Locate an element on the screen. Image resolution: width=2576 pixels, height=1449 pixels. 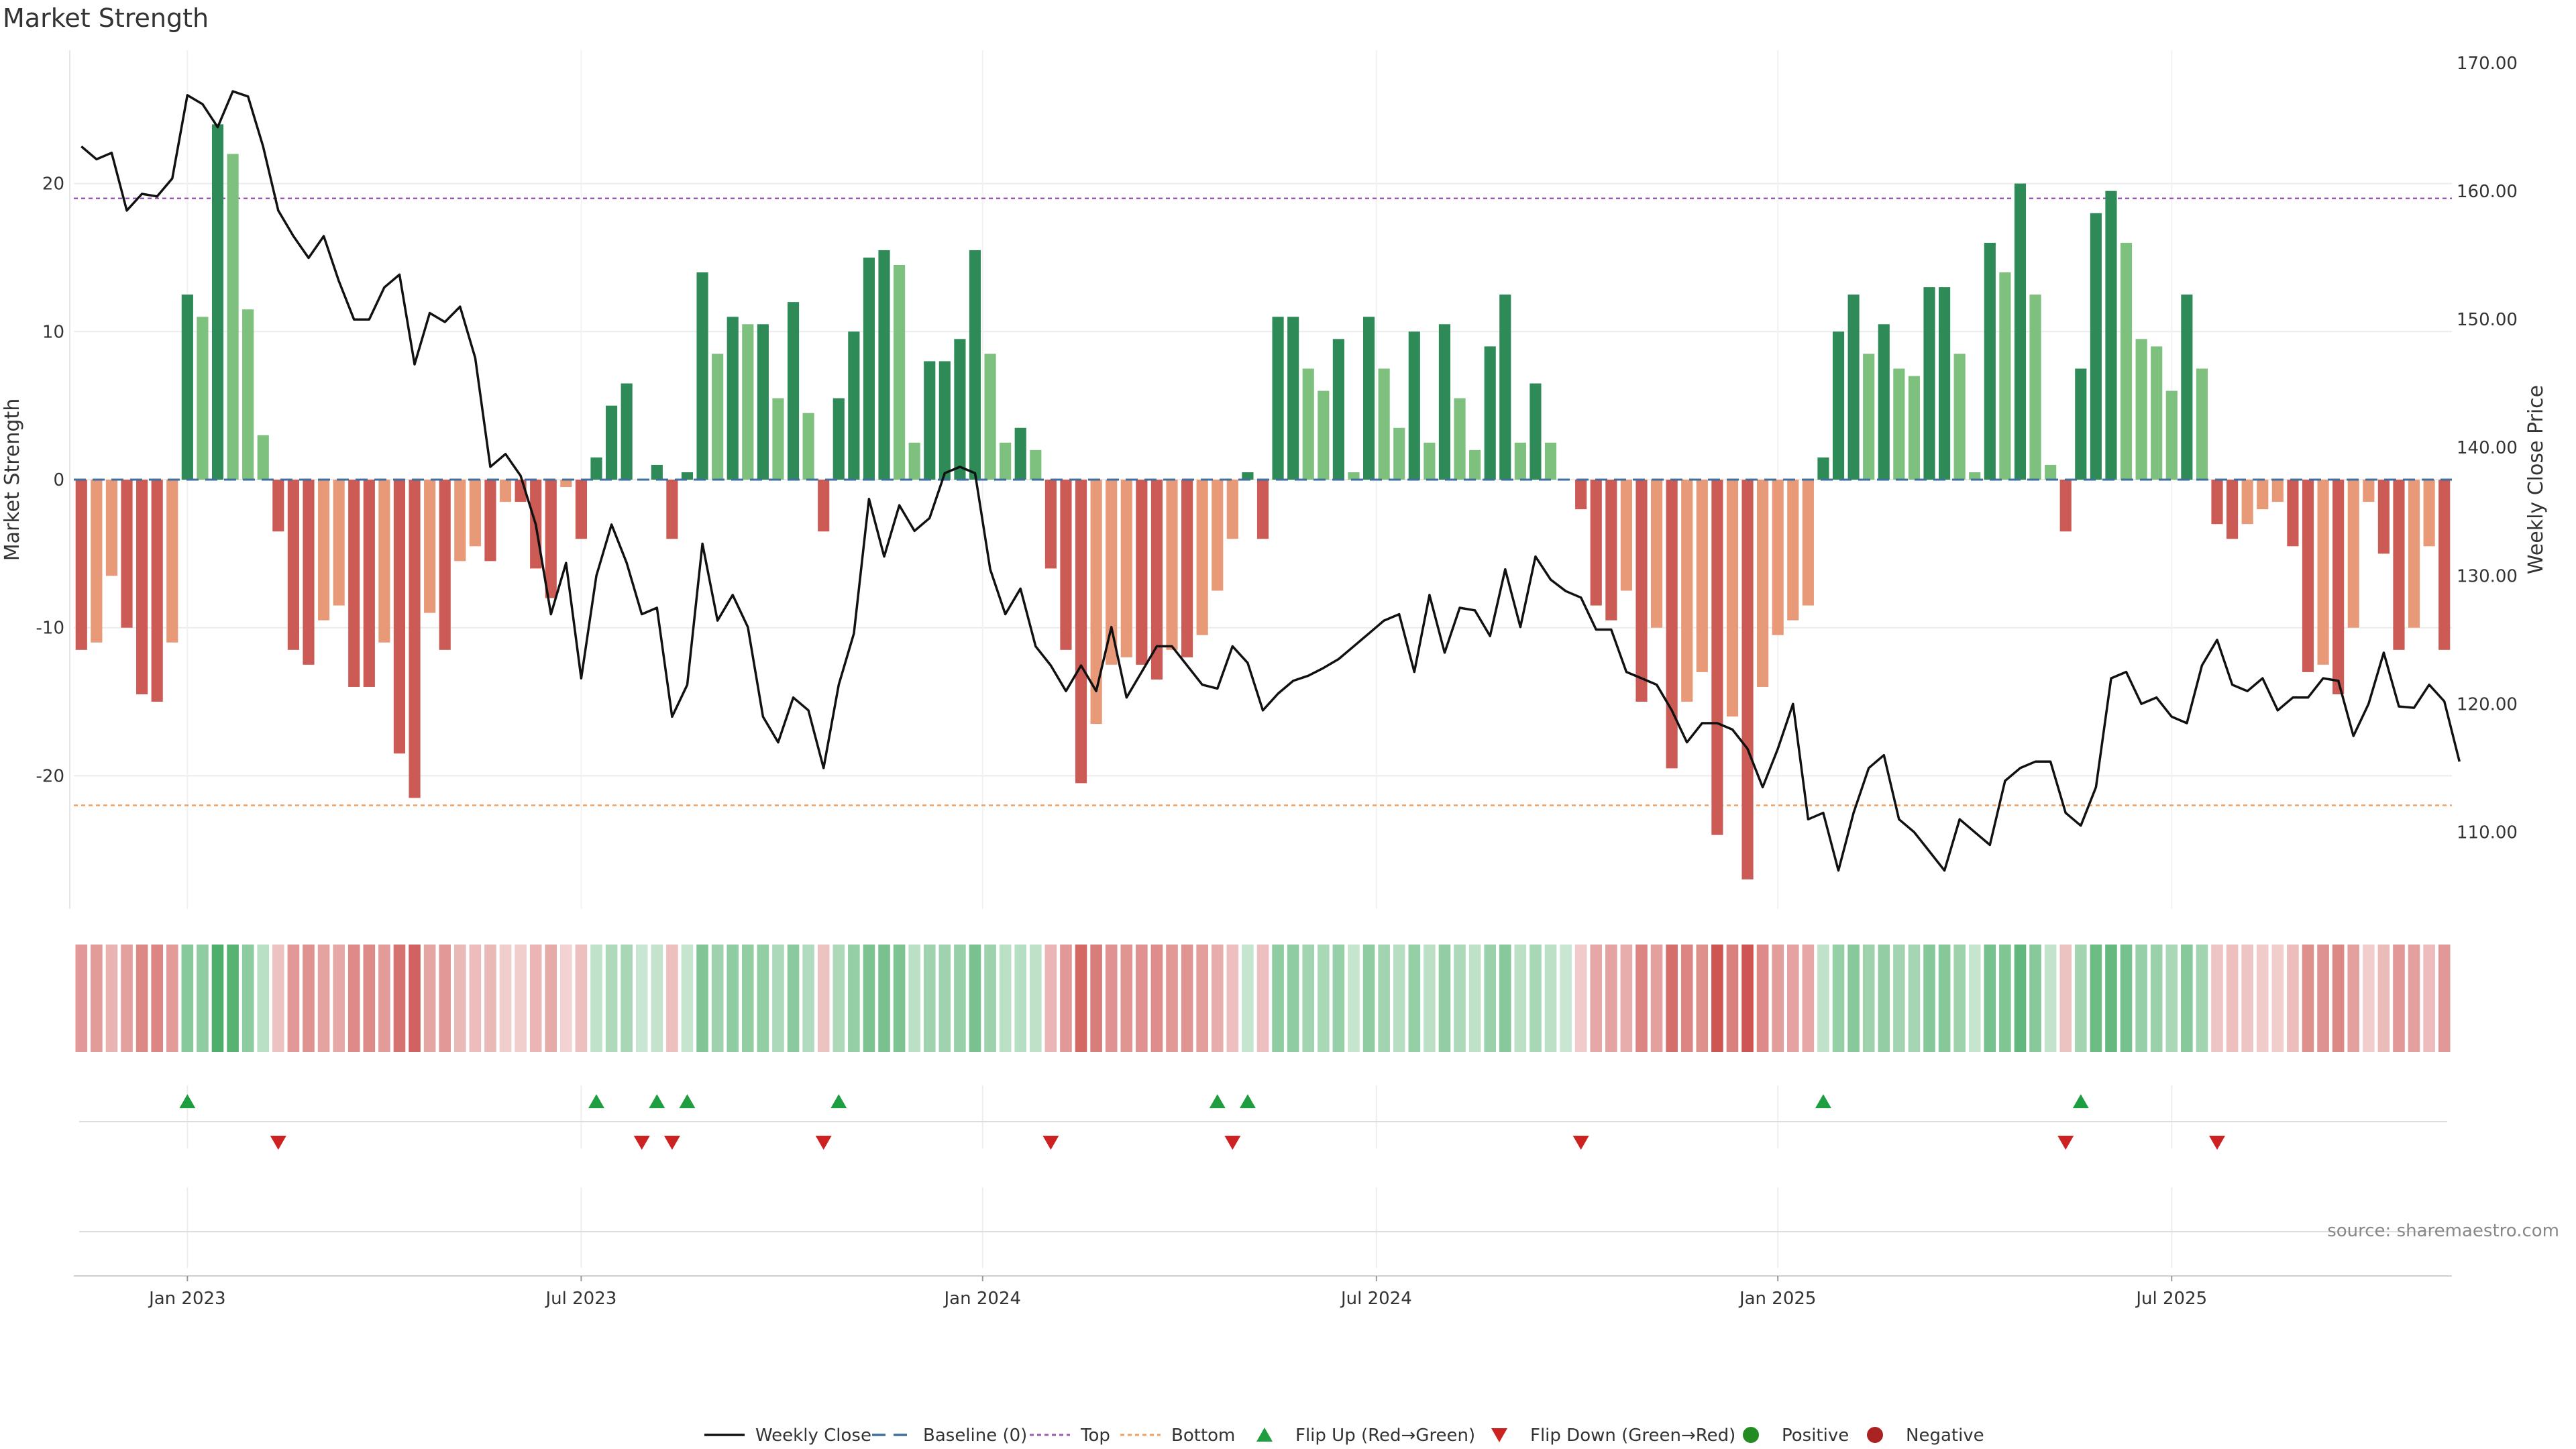
date-tick-label: Jul 2023 is located at coordinates (581, 1299).